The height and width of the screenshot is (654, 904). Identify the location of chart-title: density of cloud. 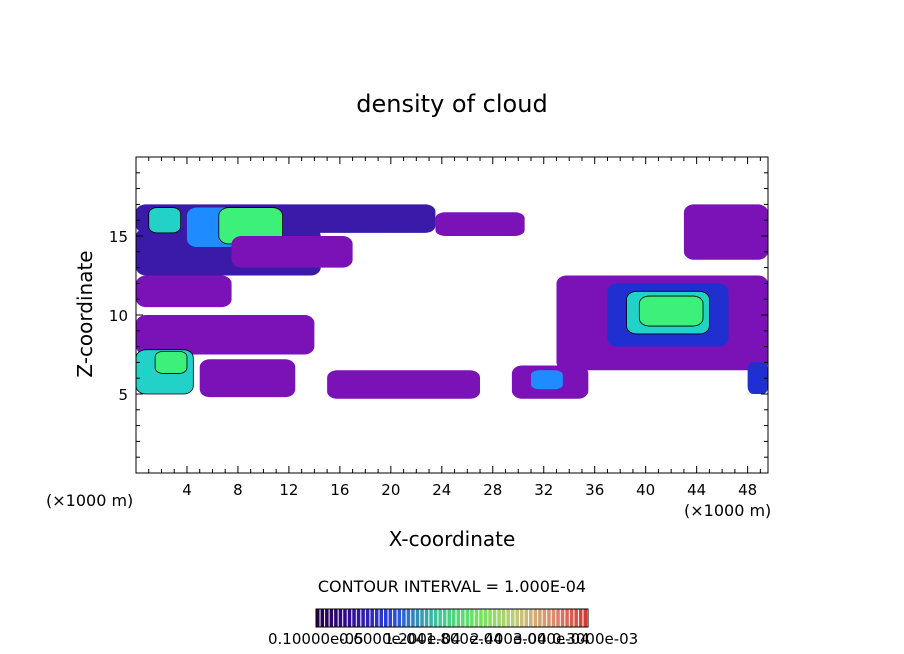
(451, 104).